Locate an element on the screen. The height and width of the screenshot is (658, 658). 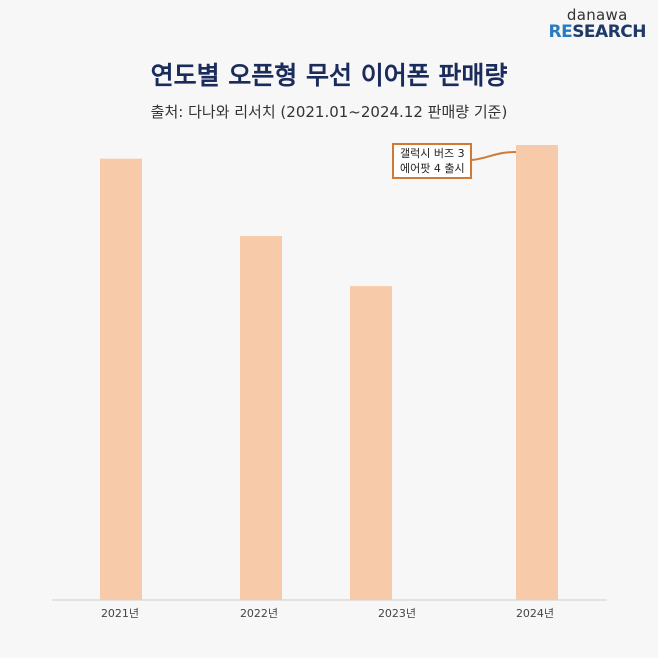
danawa-research-logo: danawa RESEARCH is located at coordinates (597, 24).